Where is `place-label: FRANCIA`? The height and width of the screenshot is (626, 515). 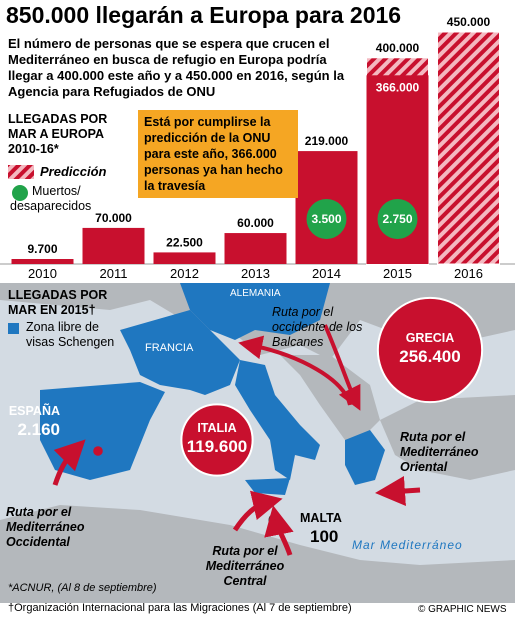
place-label: FRANCIA is located at coordinates (169, 348).